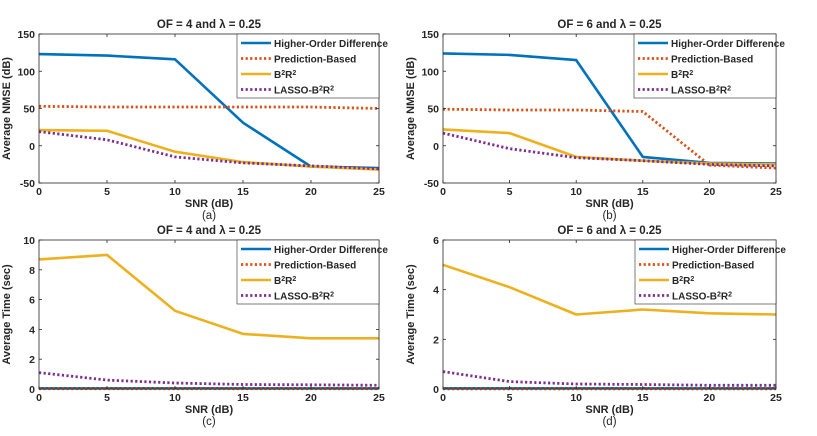  Describe the element at coordinates (209, 25) in the screenshot. I see `chart-title: OF = 4 and λ = 0.25` at that location.